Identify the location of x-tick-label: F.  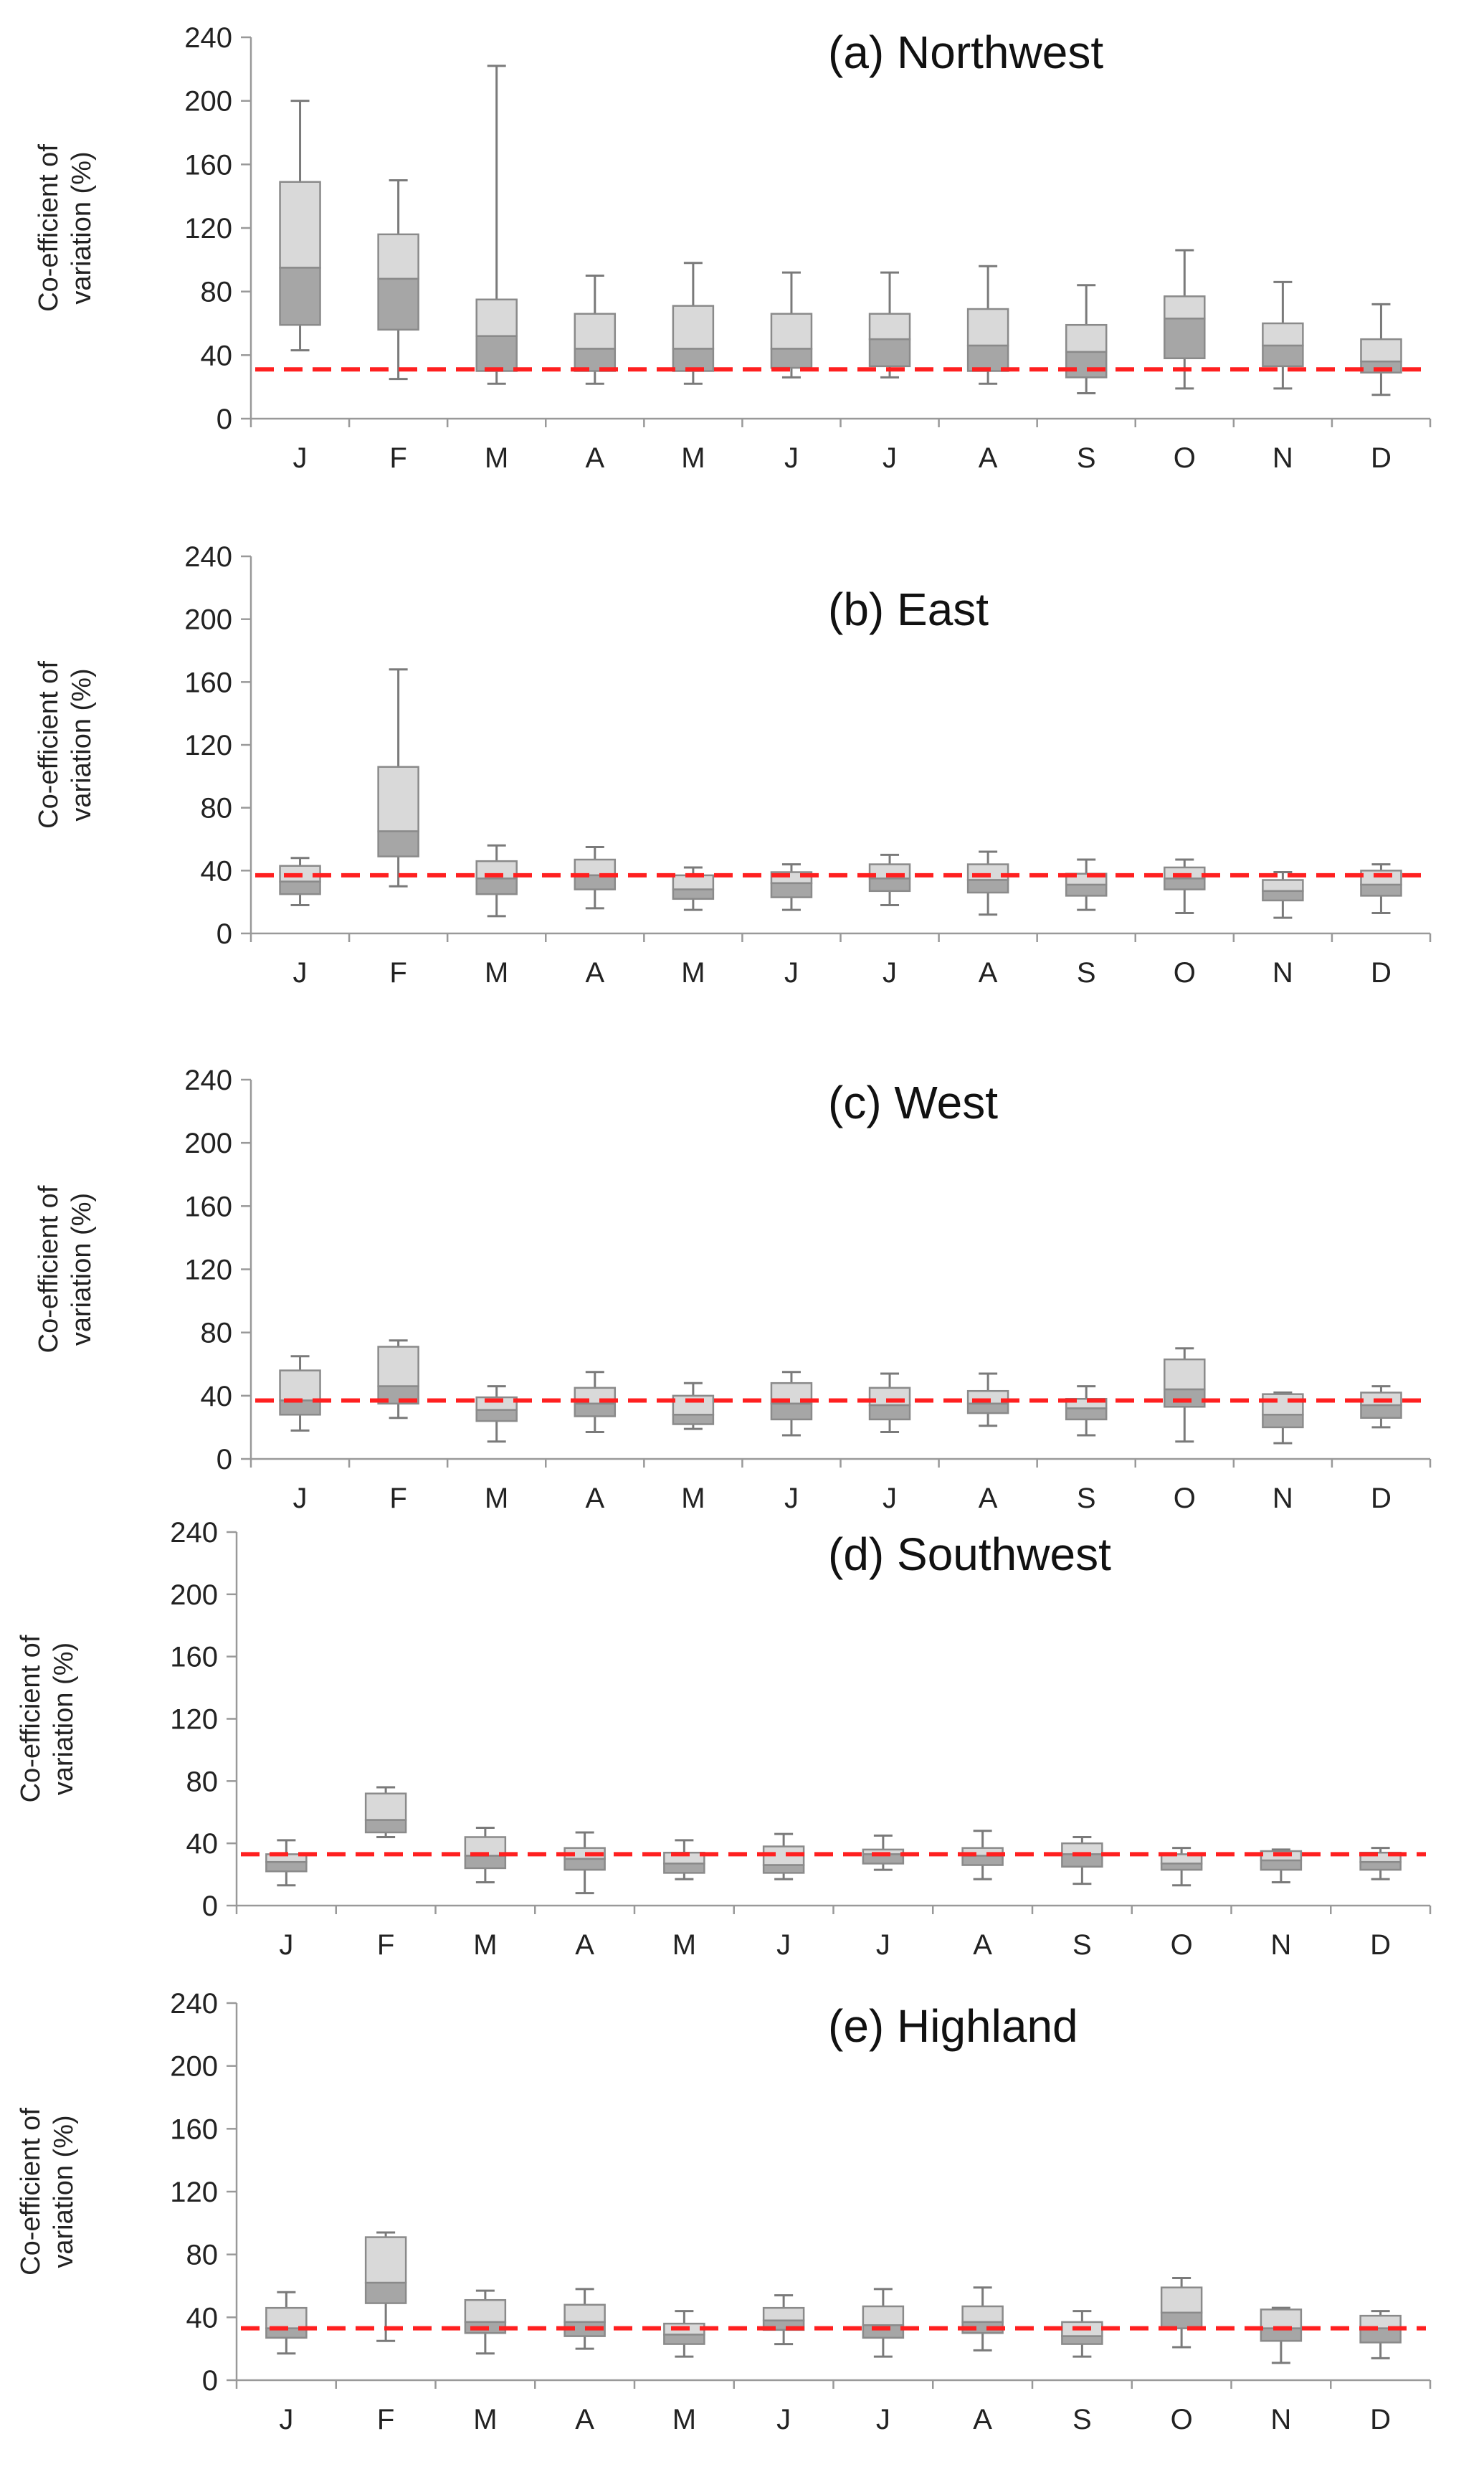
(385, 2419).